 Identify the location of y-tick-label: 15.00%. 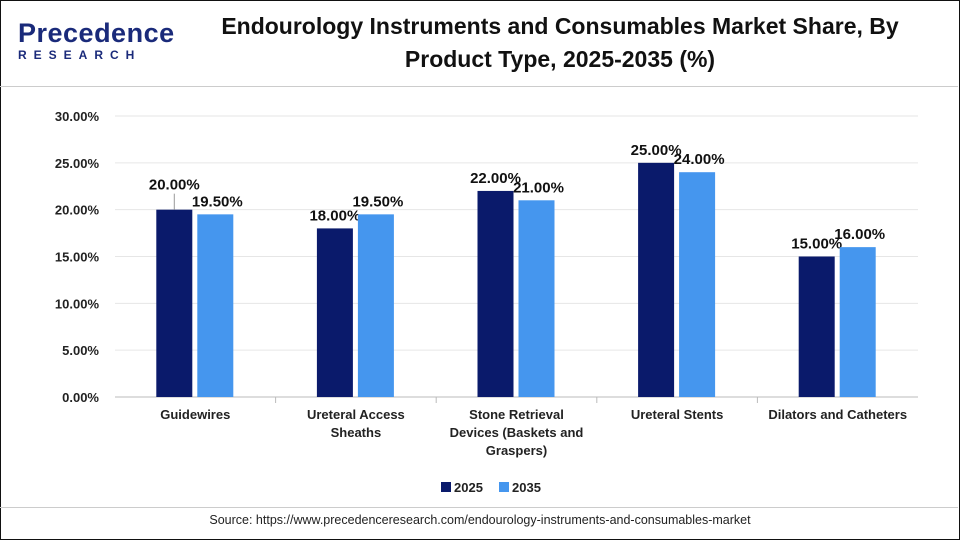
(77, 257).